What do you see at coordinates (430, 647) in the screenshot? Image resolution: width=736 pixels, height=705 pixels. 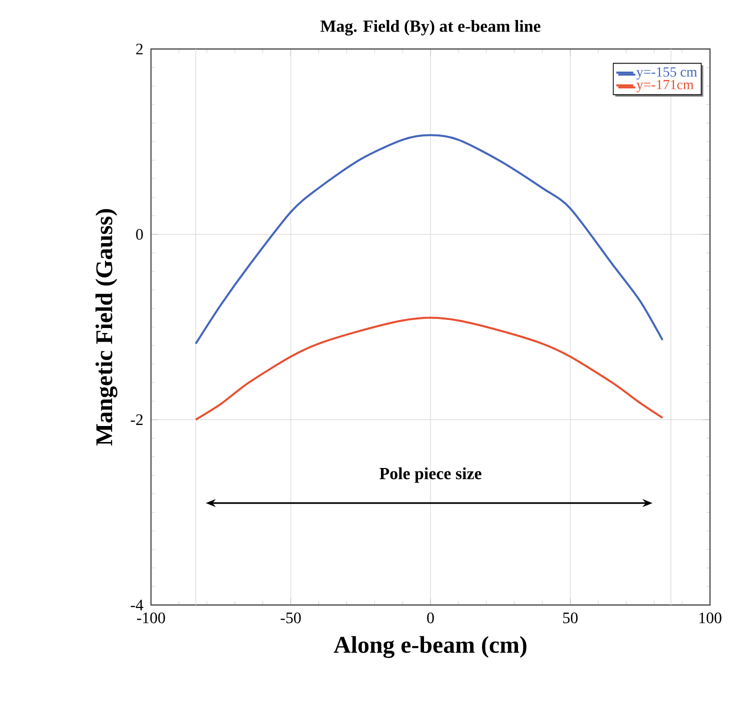 I see `x-axis-title: Along e-beam (cm)` at bounding box center [430, 647].